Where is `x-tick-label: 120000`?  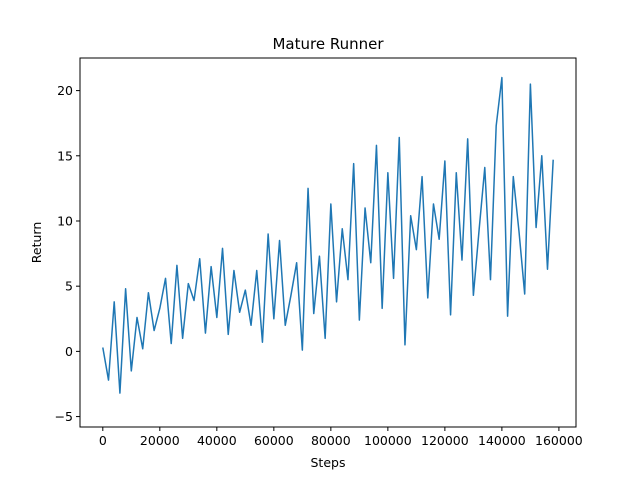
x-tick-label: 120000 is located at coordinates (445, 440).